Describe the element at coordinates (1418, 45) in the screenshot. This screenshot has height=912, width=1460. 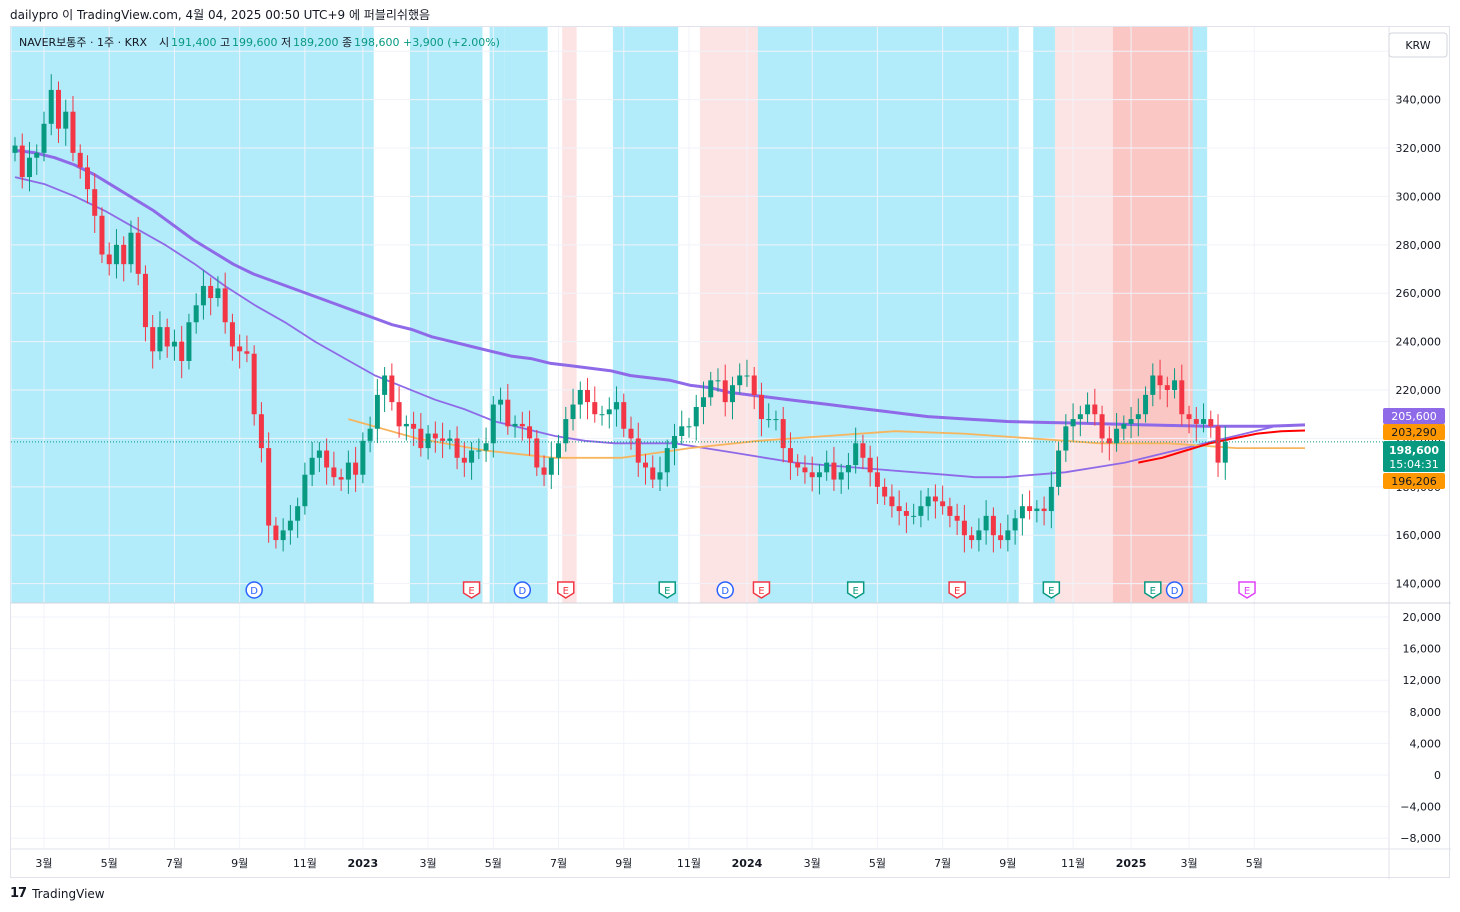
I see `currency-button: KRW` at that location.